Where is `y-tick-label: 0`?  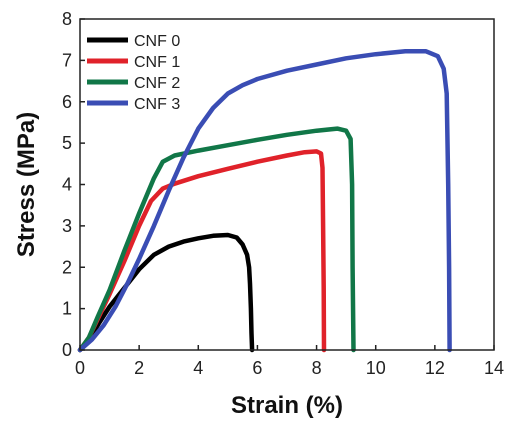
y-tick-label: 0 is located at coordinates (67, 350).